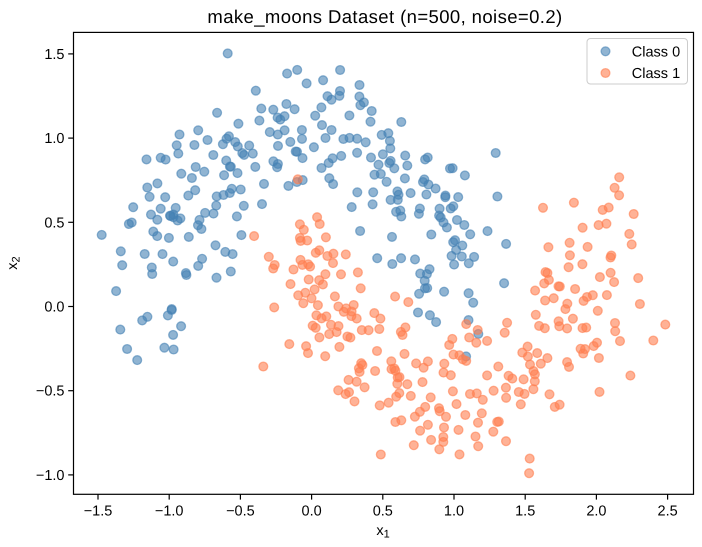  Describe the element at coordinates (596, 512) in the screenshot. I see `svg-text: 2.0` at that location.